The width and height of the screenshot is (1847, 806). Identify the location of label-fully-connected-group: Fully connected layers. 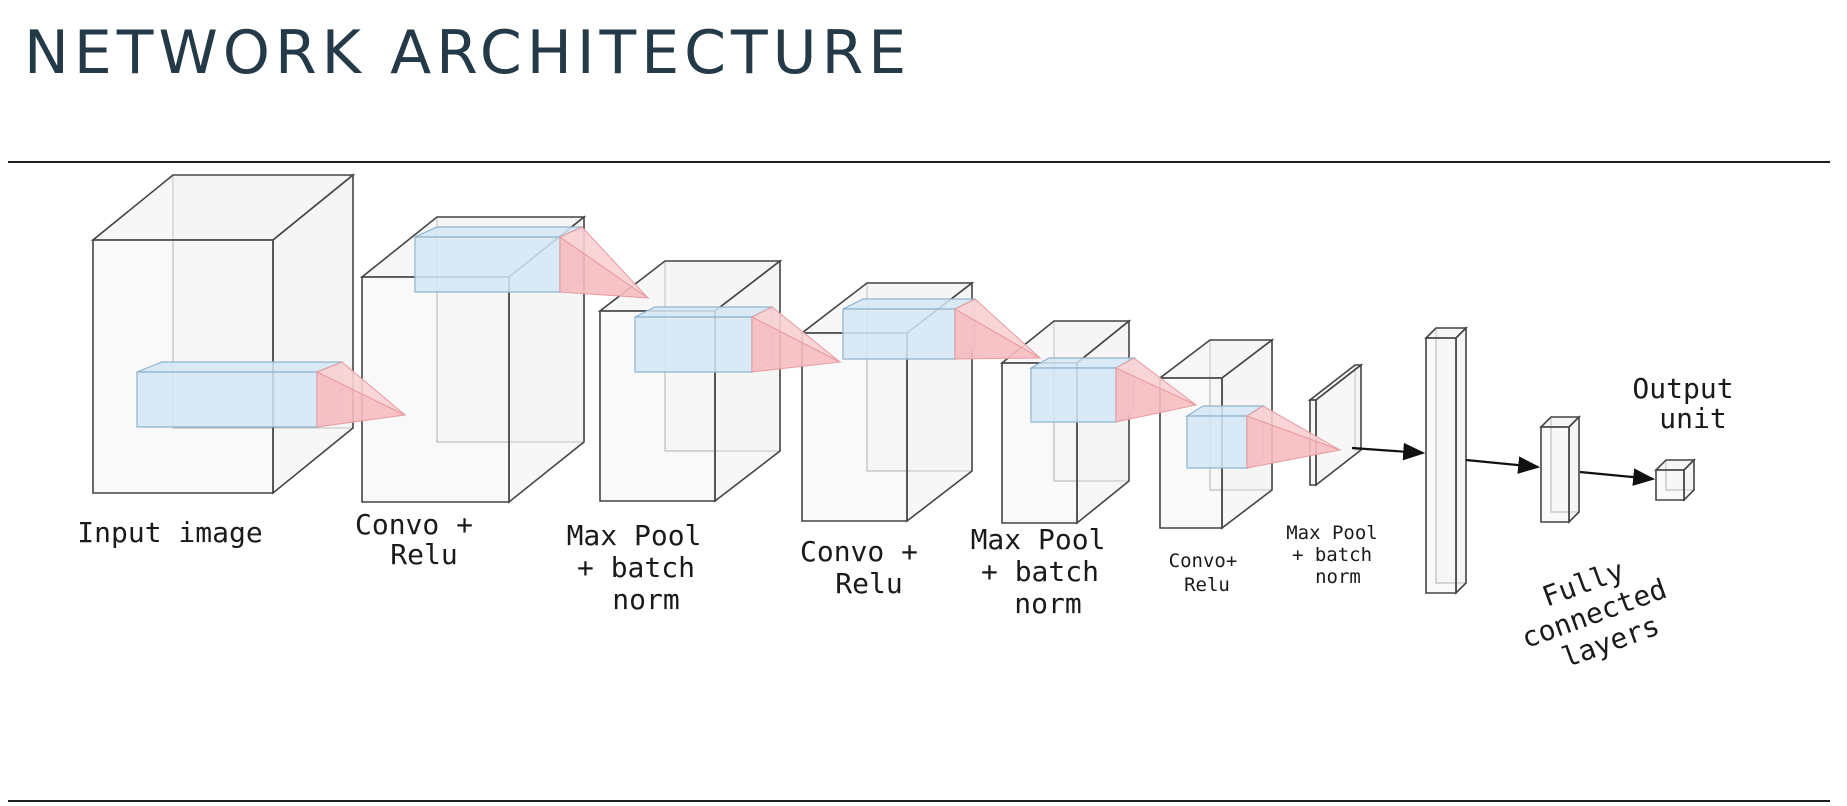
(1594, 614).